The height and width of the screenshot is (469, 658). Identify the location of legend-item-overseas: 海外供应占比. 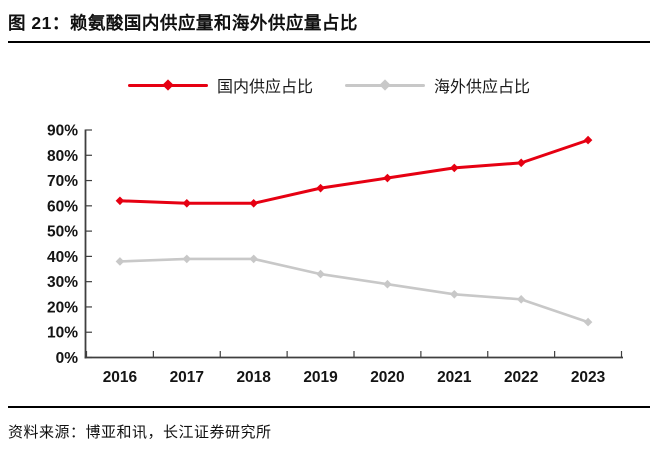
(437, 85).